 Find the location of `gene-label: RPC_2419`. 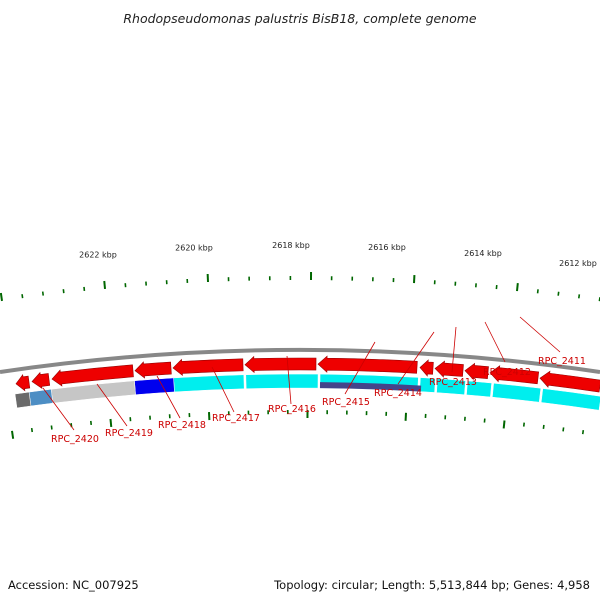

gene-label: RPC_2419 is located at coordinates (129, 433).